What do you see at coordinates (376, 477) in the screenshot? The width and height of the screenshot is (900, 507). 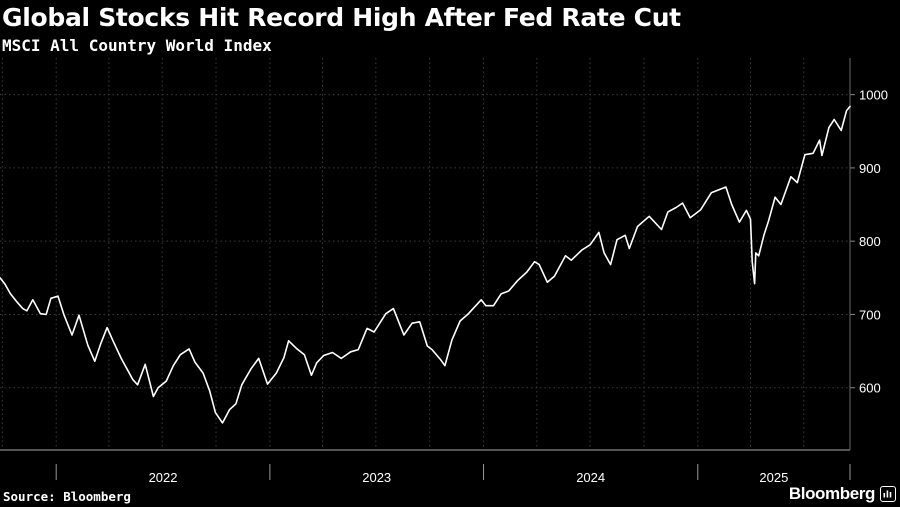 I see `x-tick-label: 2023` at bounding box center [376, 477].